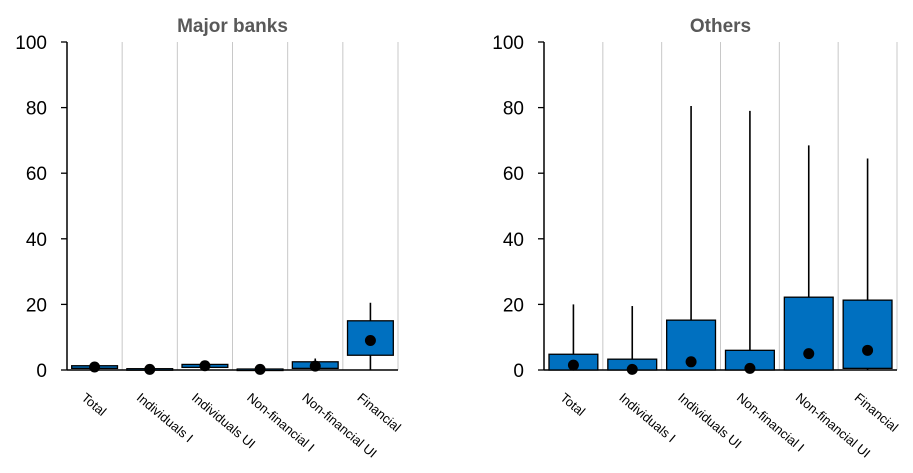 This screenshot has width=913, height=473. I want to click on chart-title: Major banks, so click(232, 26).